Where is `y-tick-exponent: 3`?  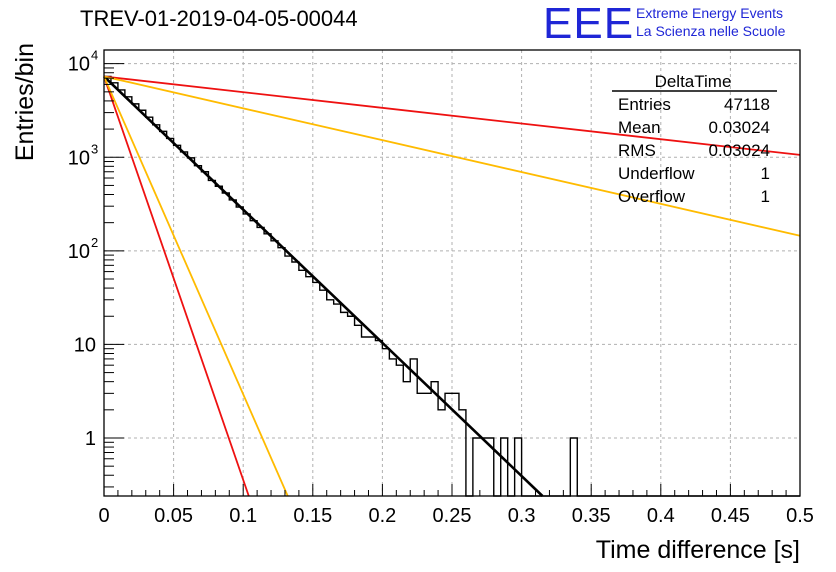 y-tick-exponent: 3 is located at coordinates (94, 148).